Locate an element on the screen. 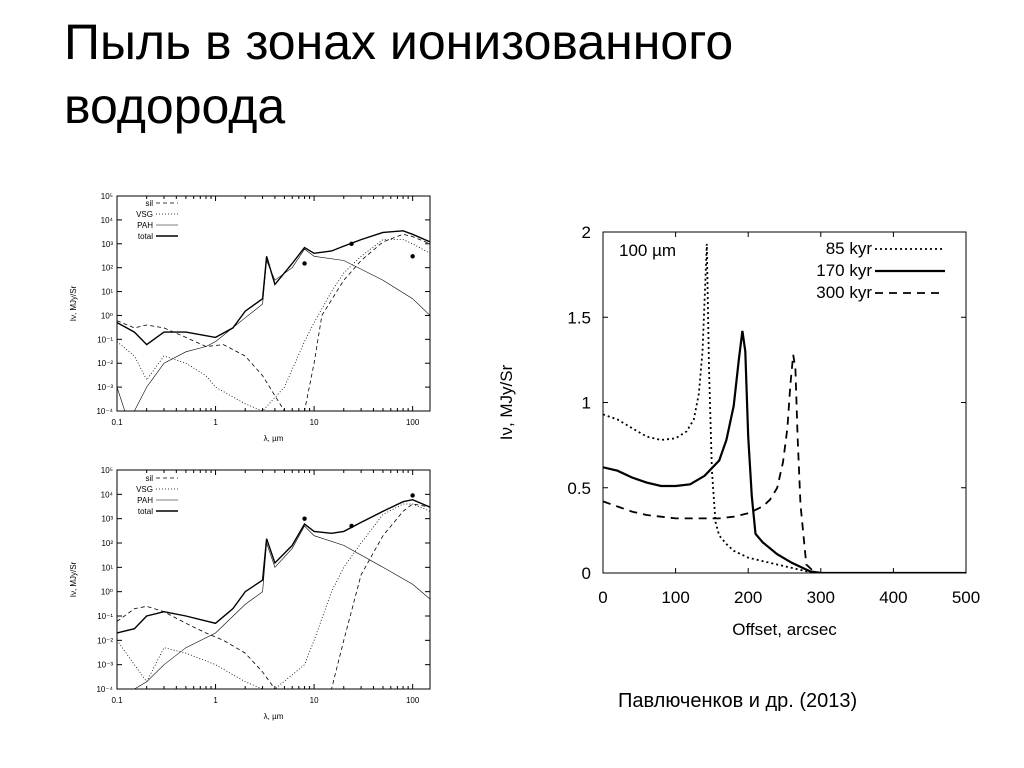 The width and height of the screenshot is (1024, 768). x-tick-label: 400 is located at coordinates (893, 597).